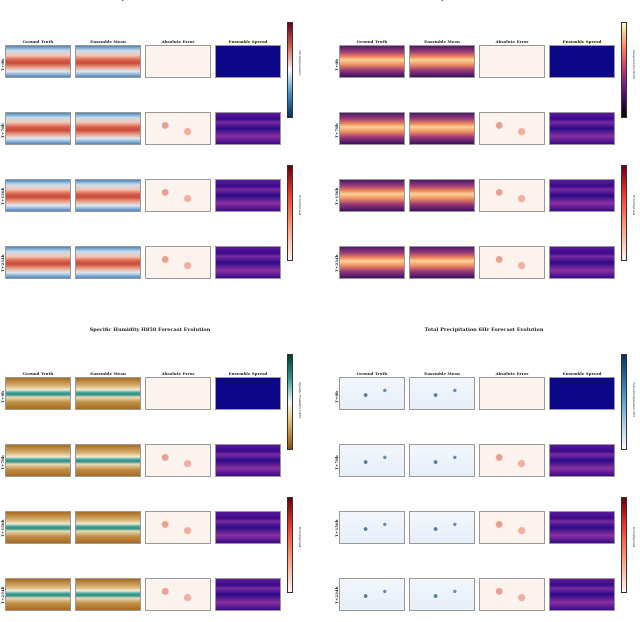 The height and width of the screenshot is (622, 640). Describe the element at coordinates (300, 400) in the screenshot. I see `value-colorbar-label: Specific Humidity H850` at that location.